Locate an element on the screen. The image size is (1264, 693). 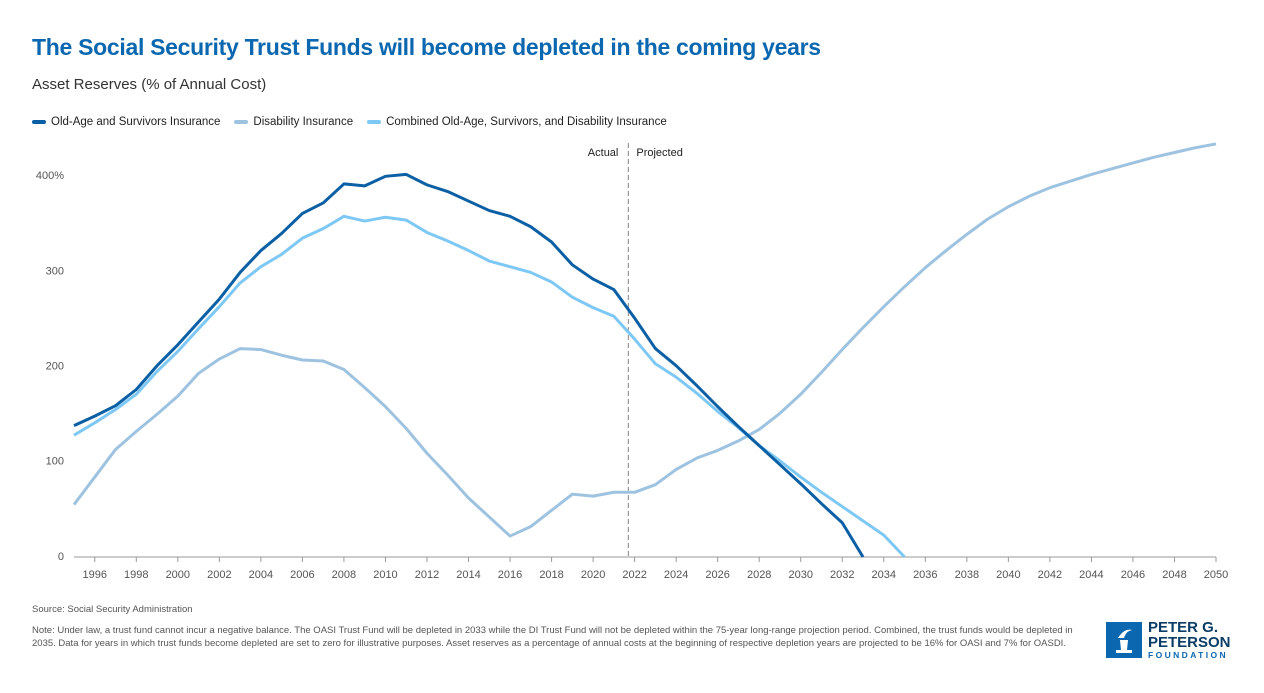
x-tick-label: 2024 is located at coordinates (676, 575).